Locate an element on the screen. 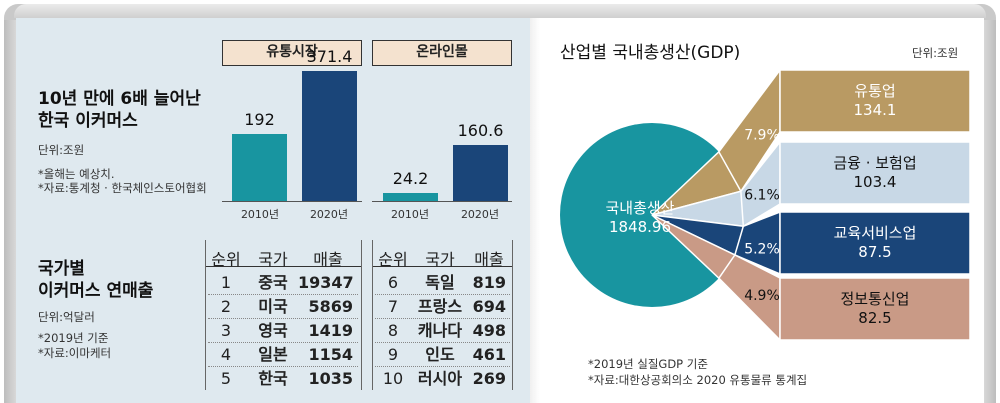 The image size is (1000, 403). gdp-total-label: 국내총생산 is located at coordinates (639, 208).